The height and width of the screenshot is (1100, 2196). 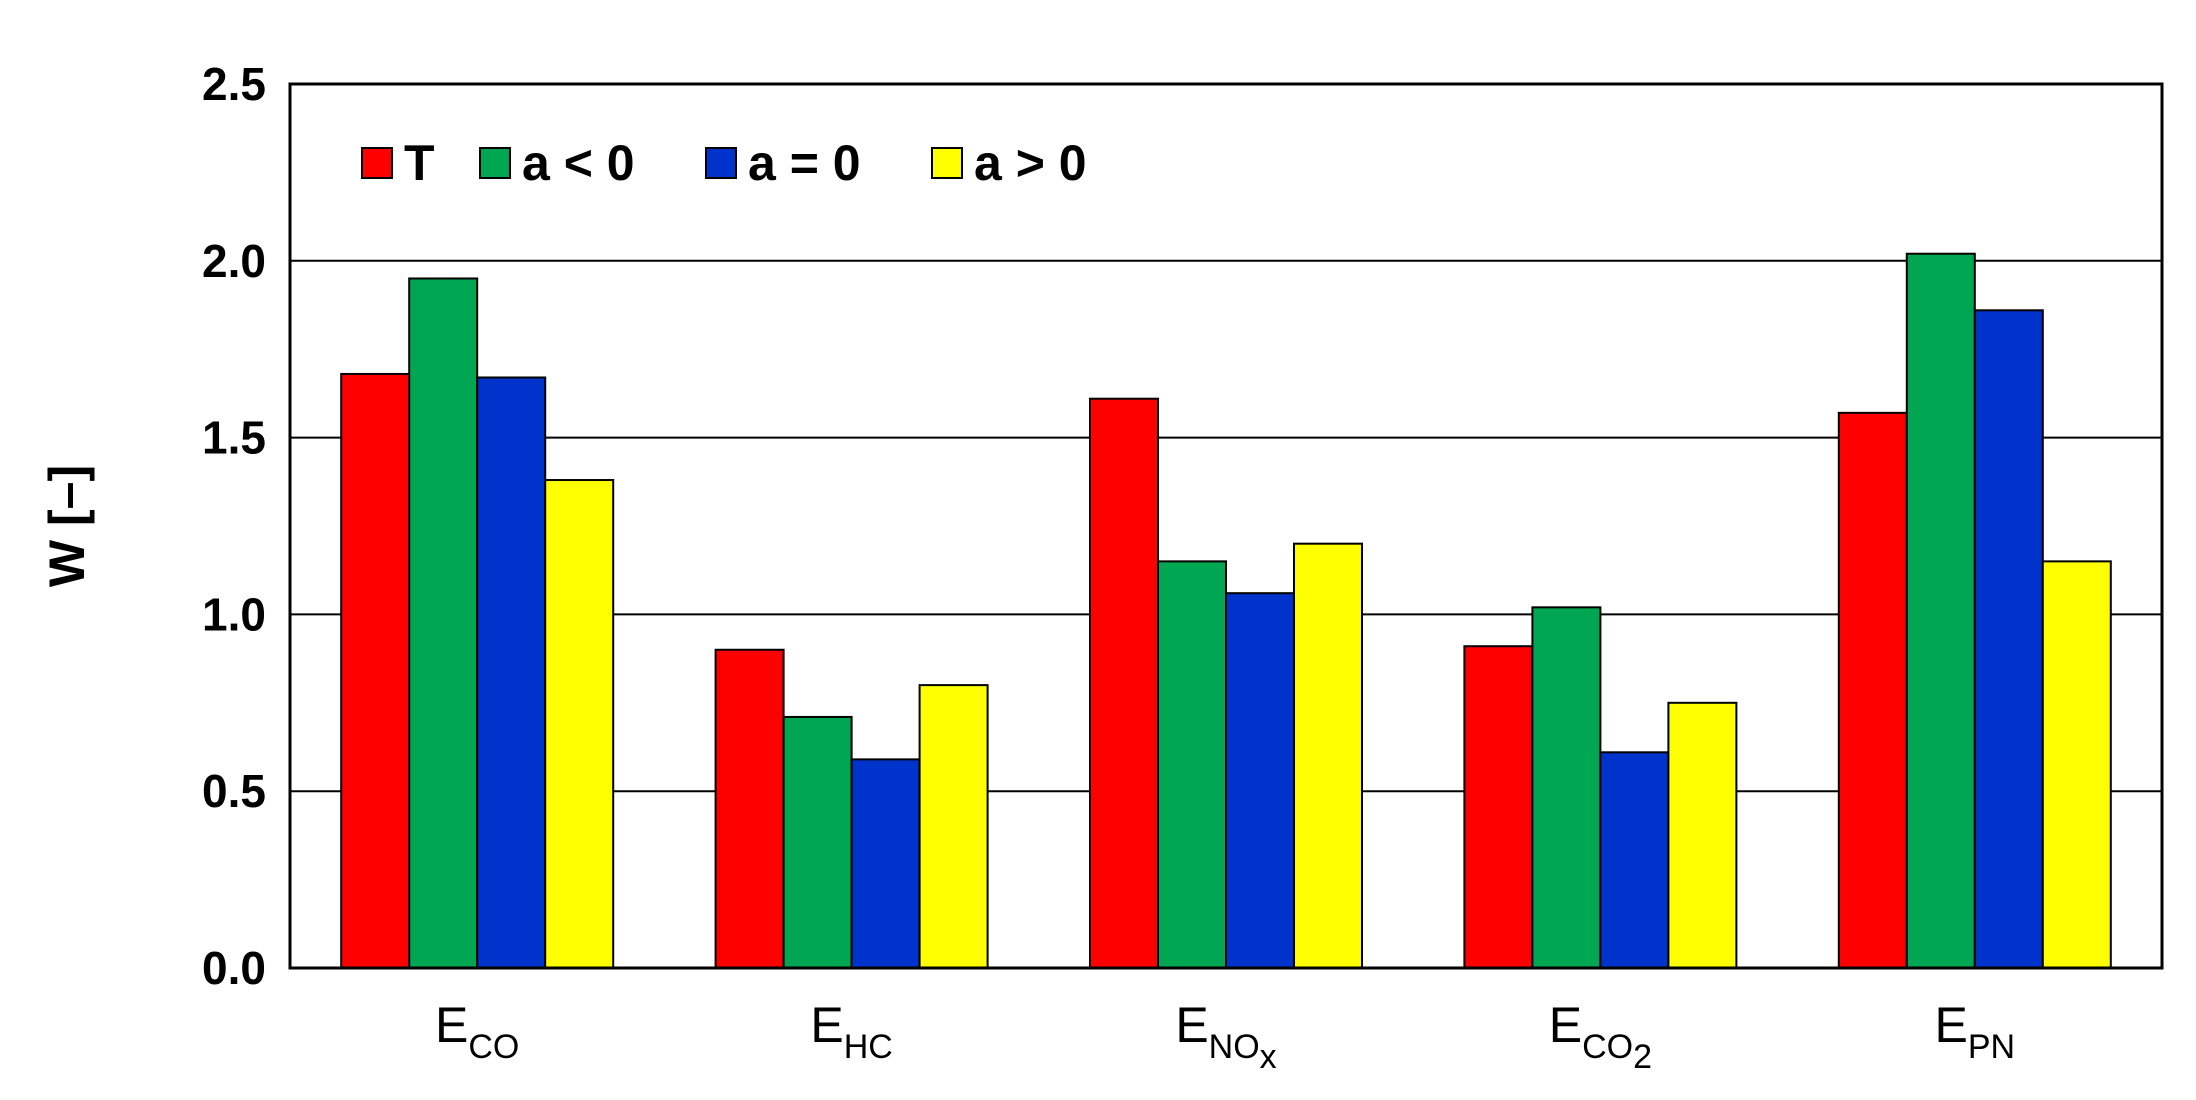 What do you see at coordinates (234, 261) in the screenshot?
I see `y-tick-label: 2.0` at bounding box center [234, 261].